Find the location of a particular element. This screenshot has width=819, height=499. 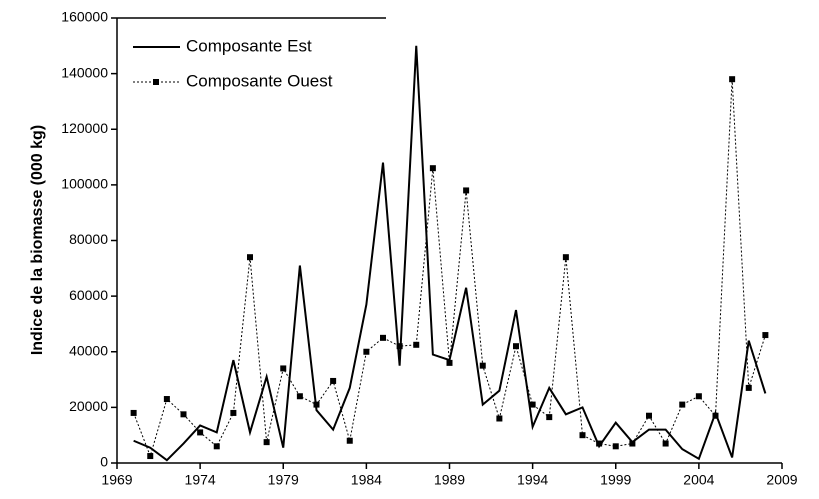

legend-marker is located at coordinates (156, 82).